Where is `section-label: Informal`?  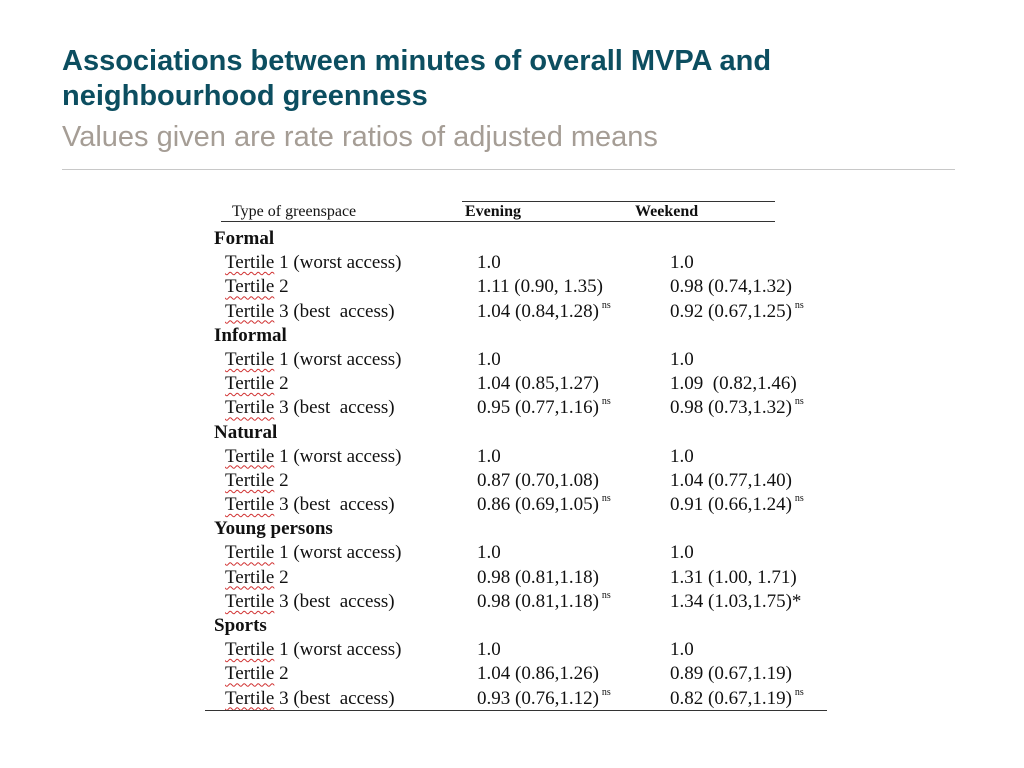 section-label: Informal is located at coordinates (250, 335).